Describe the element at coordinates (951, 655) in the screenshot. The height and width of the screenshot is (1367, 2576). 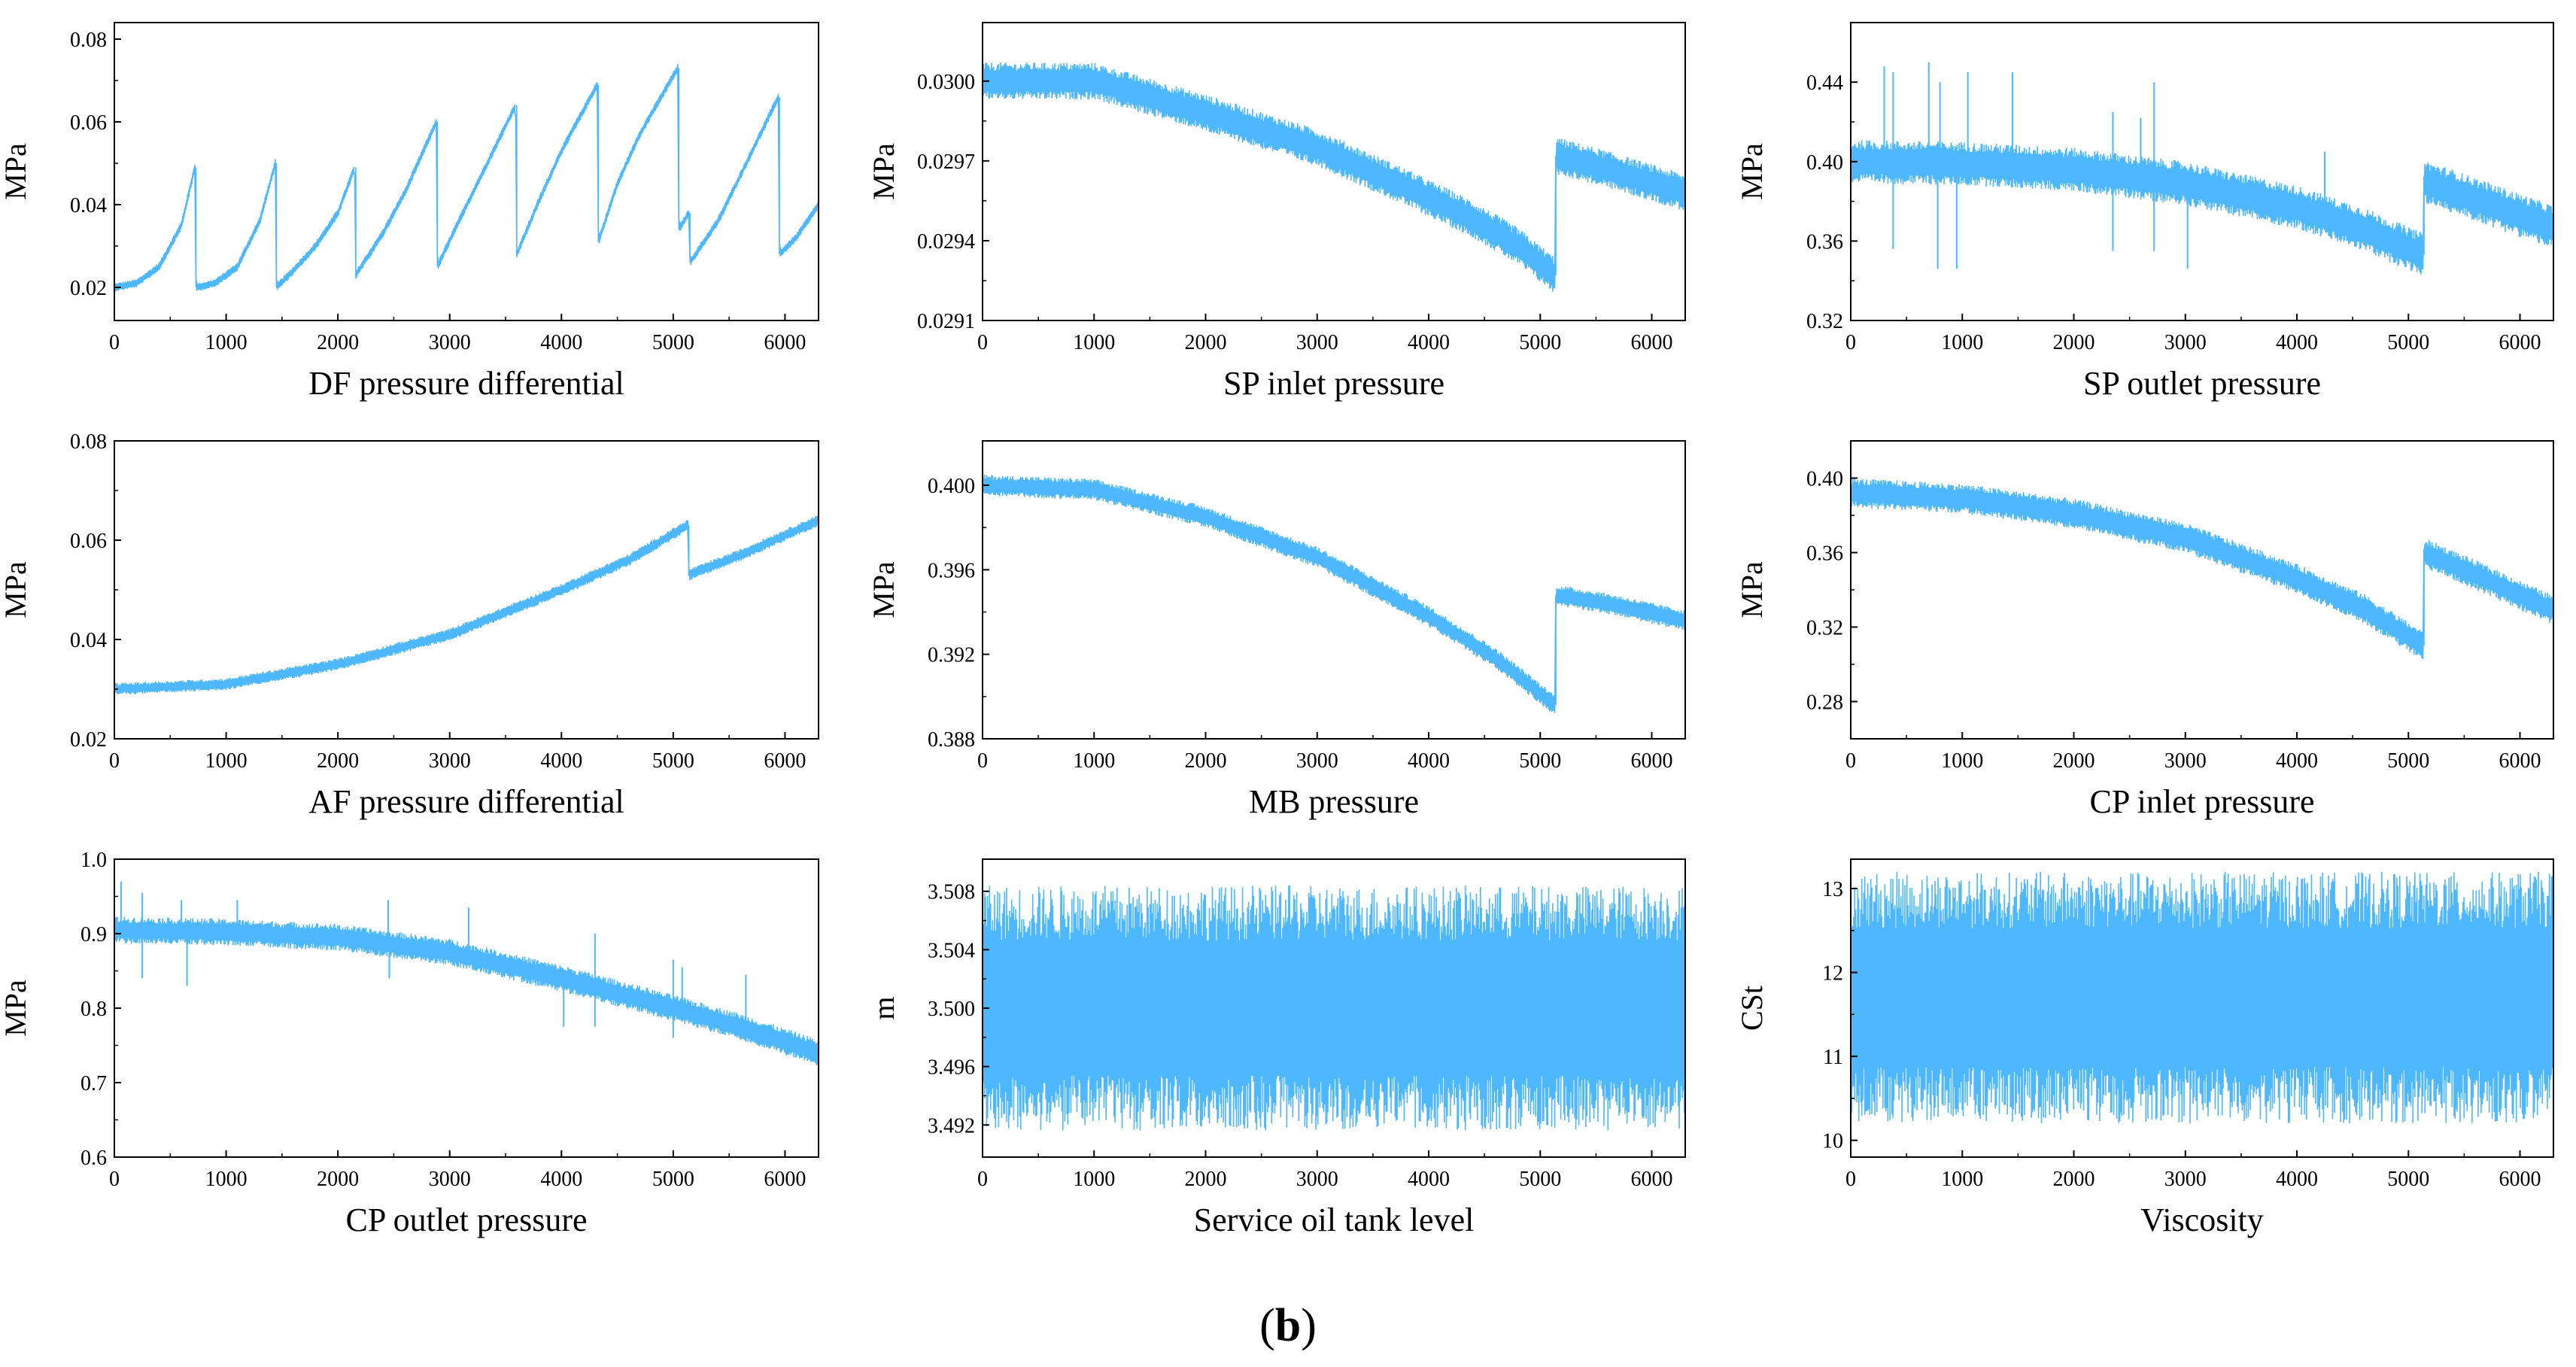
I see `y-tick-label: 0.392` at that location.